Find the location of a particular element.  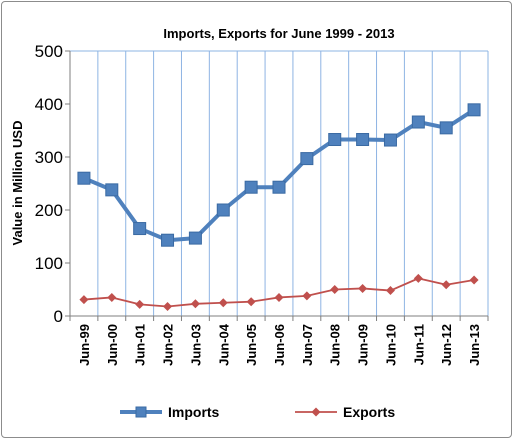

x-tick-label: Jun-03 is located at coordinates (195, 345).